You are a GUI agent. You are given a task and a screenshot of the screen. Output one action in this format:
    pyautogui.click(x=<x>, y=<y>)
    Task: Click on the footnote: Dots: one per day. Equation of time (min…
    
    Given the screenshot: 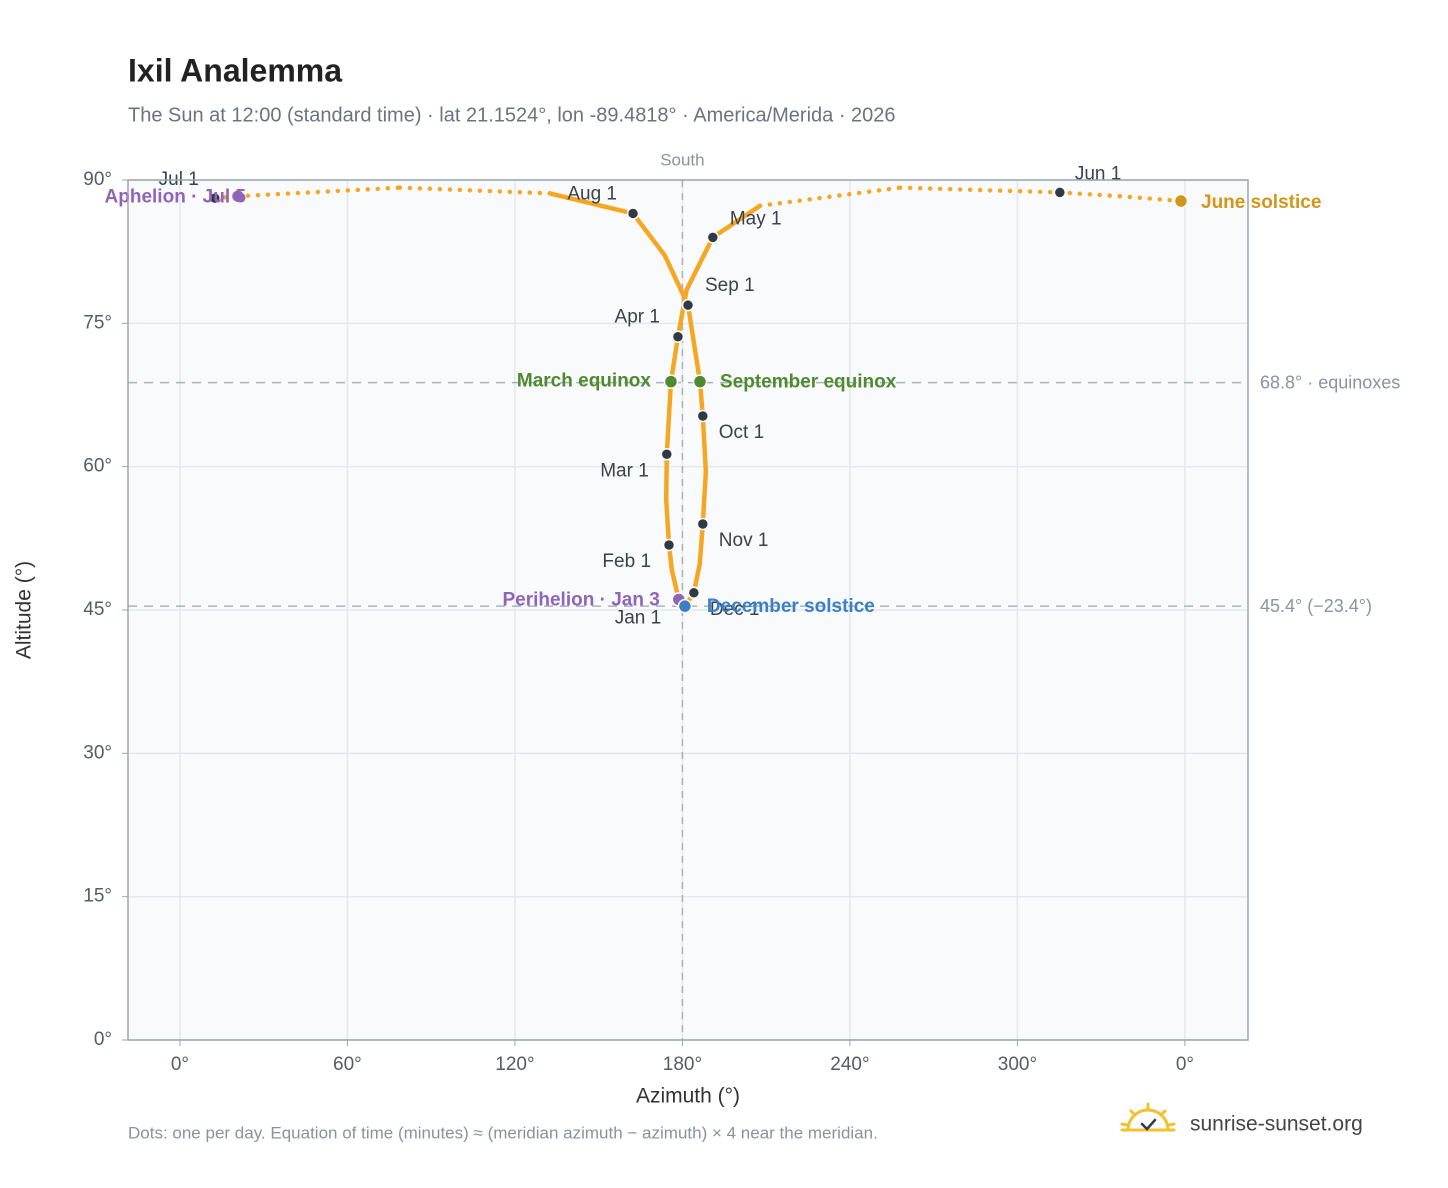 What is the action you would take?
    pyautogui.click(x=503, y=1132)
    